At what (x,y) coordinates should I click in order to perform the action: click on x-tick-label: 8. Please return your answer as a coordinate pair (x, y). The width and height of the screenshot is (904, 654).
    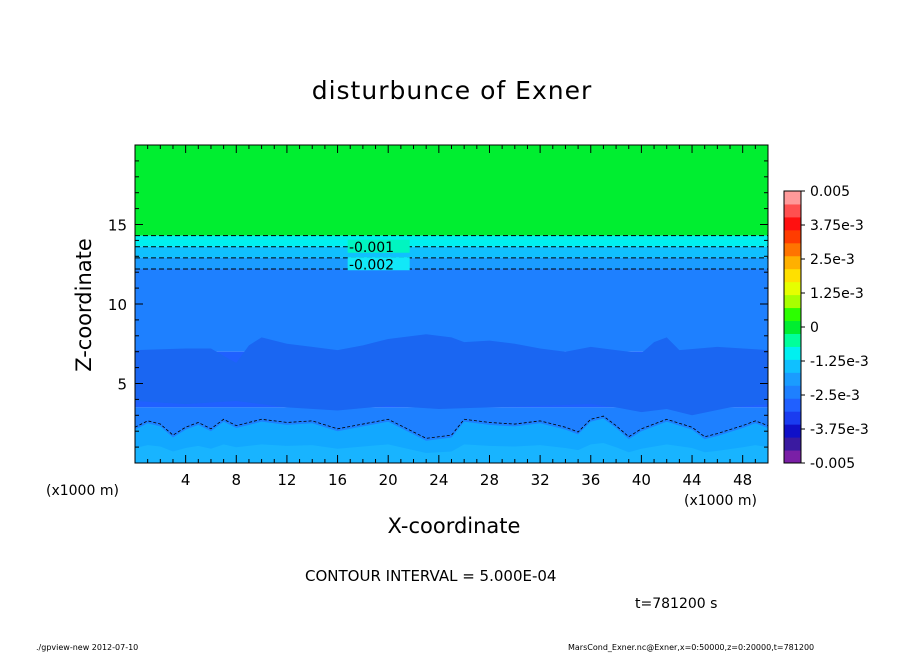
    Looking at the image, I should click on (237, 480).